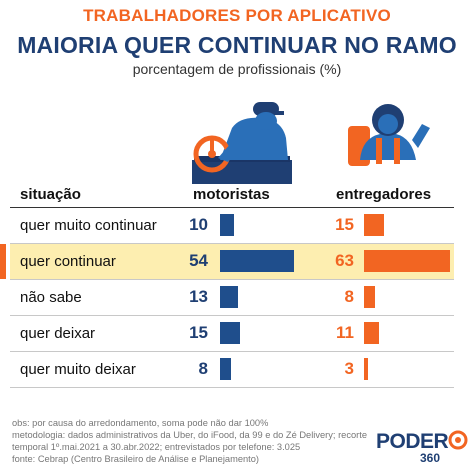 This screenshot has width=474, height=474. Describe the element at coordinates (345, 332) in the screenshot. I see `entregadores-value-label: 11` at that location.